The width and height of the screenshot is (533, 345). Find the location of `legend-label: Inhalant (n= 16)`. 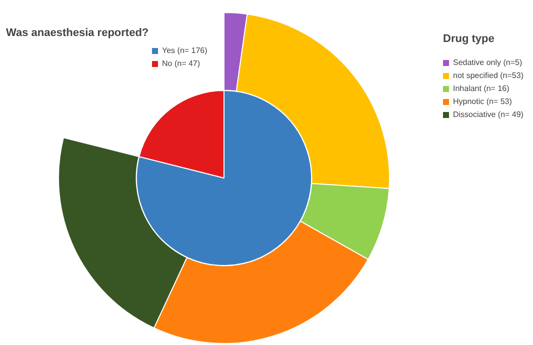

legend-label: Inhalant (n= 16) is located at coordinates (481, 88).